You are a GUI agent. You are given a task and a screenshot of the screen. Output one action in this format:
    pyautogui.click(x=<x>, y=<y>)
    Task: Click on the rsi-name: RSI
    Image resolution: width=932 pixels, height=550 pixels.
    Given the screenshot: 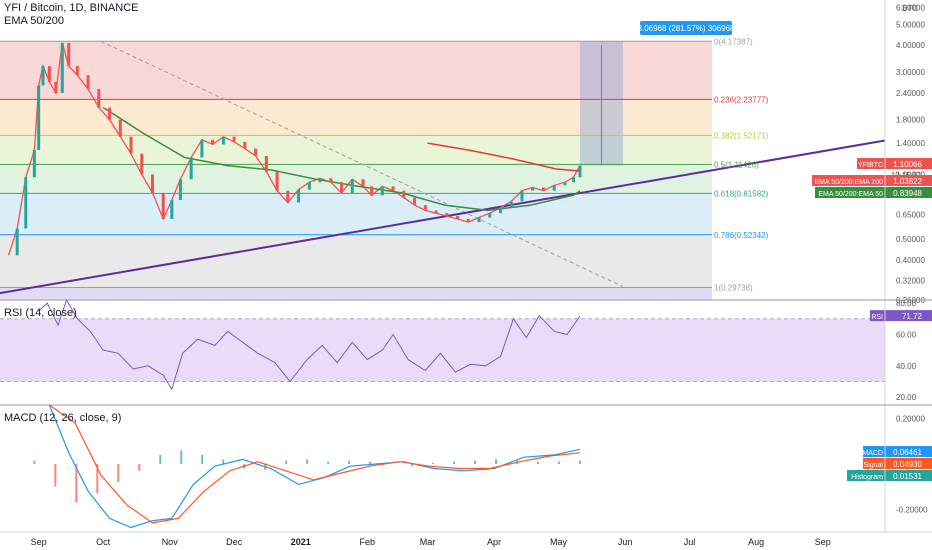 What is the action you would take?
    pyautogui.click(x=877, y=317)
    